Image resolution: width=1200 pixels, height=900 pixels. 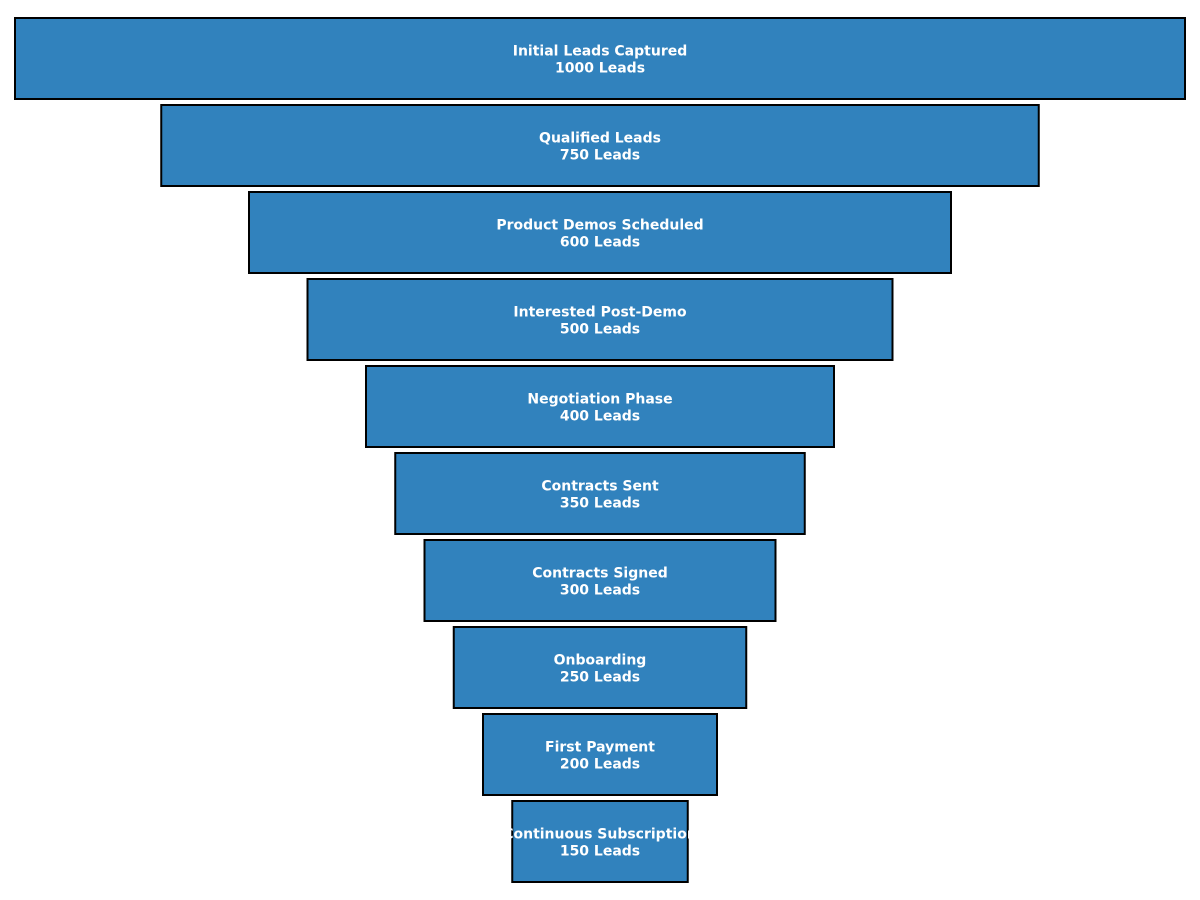 I want to click on funnel-stage-name-5: Negotiation Phase, so click(x=599, y=400).